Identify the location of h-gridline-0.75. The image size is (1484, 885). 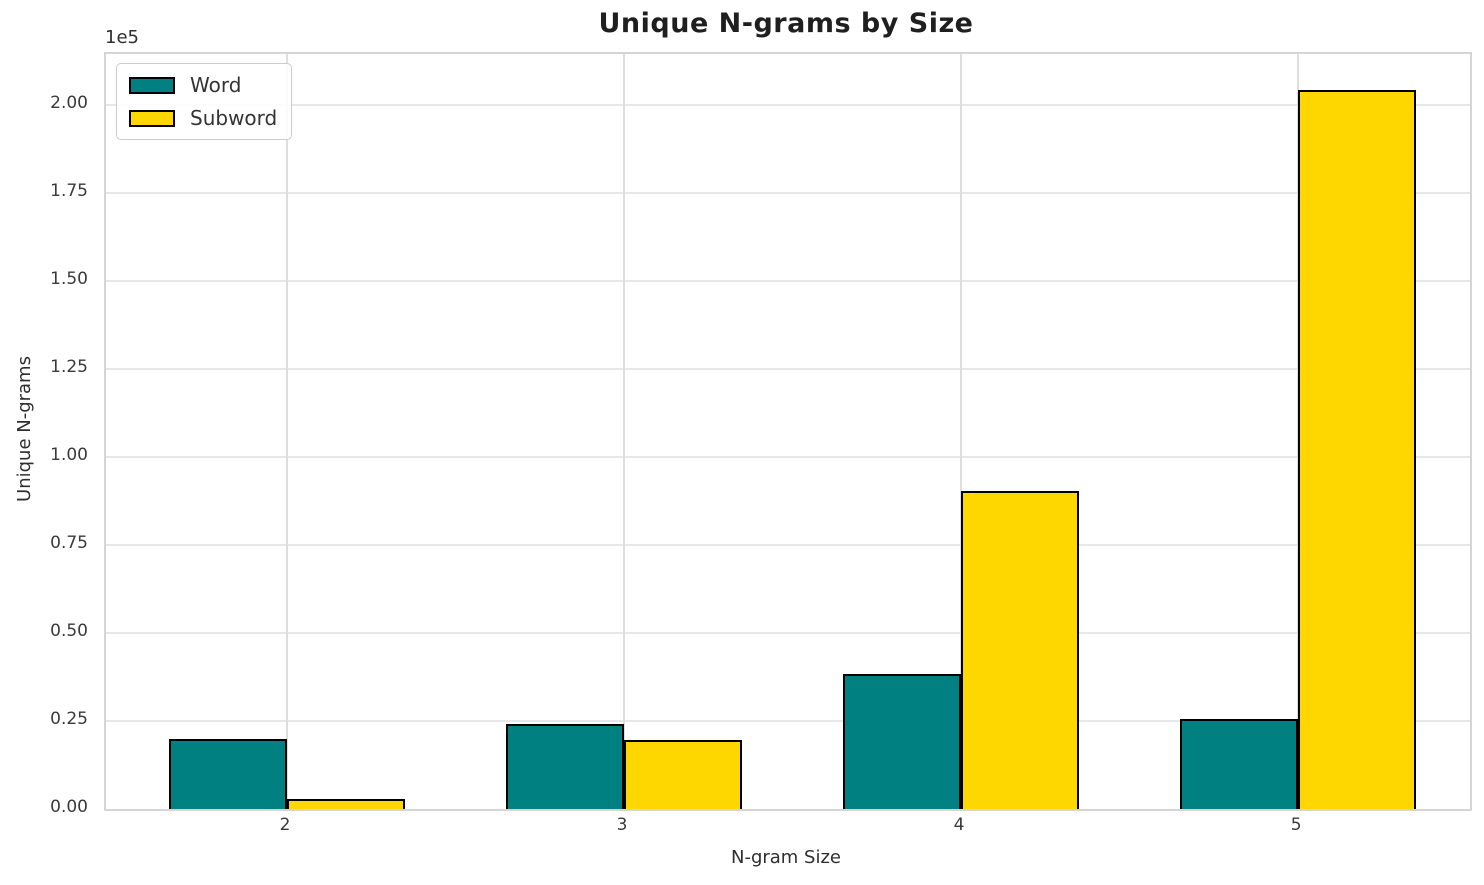
(788, 544).